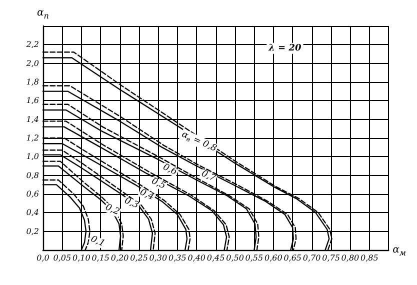 This screenshot has width=417, height=285. What do you see at coordinates (235, 258) in the screenshot?
I see `x-tick-label: 0,50` at bounding box center [235, 258].